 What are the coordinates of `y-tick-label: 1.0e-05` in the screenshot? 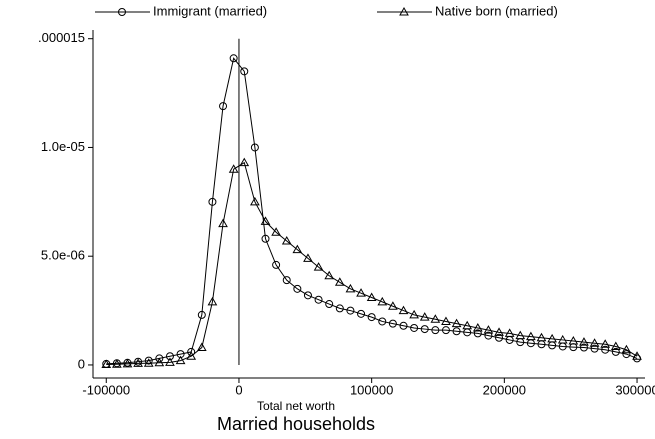 It's located at (63, 146).